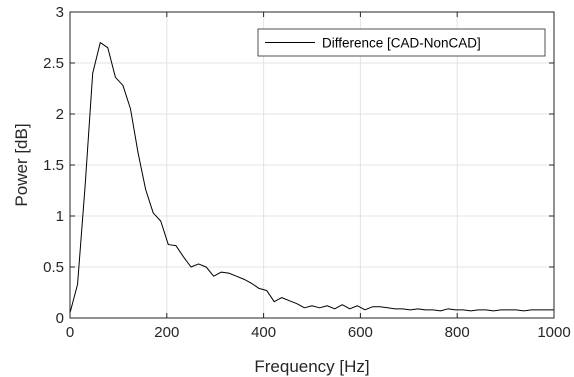 This screenshot has width=574, height=377. Describe the element at coordinates (60, 318) in the screenshot. I see `y-tick-label: 0` at that location.